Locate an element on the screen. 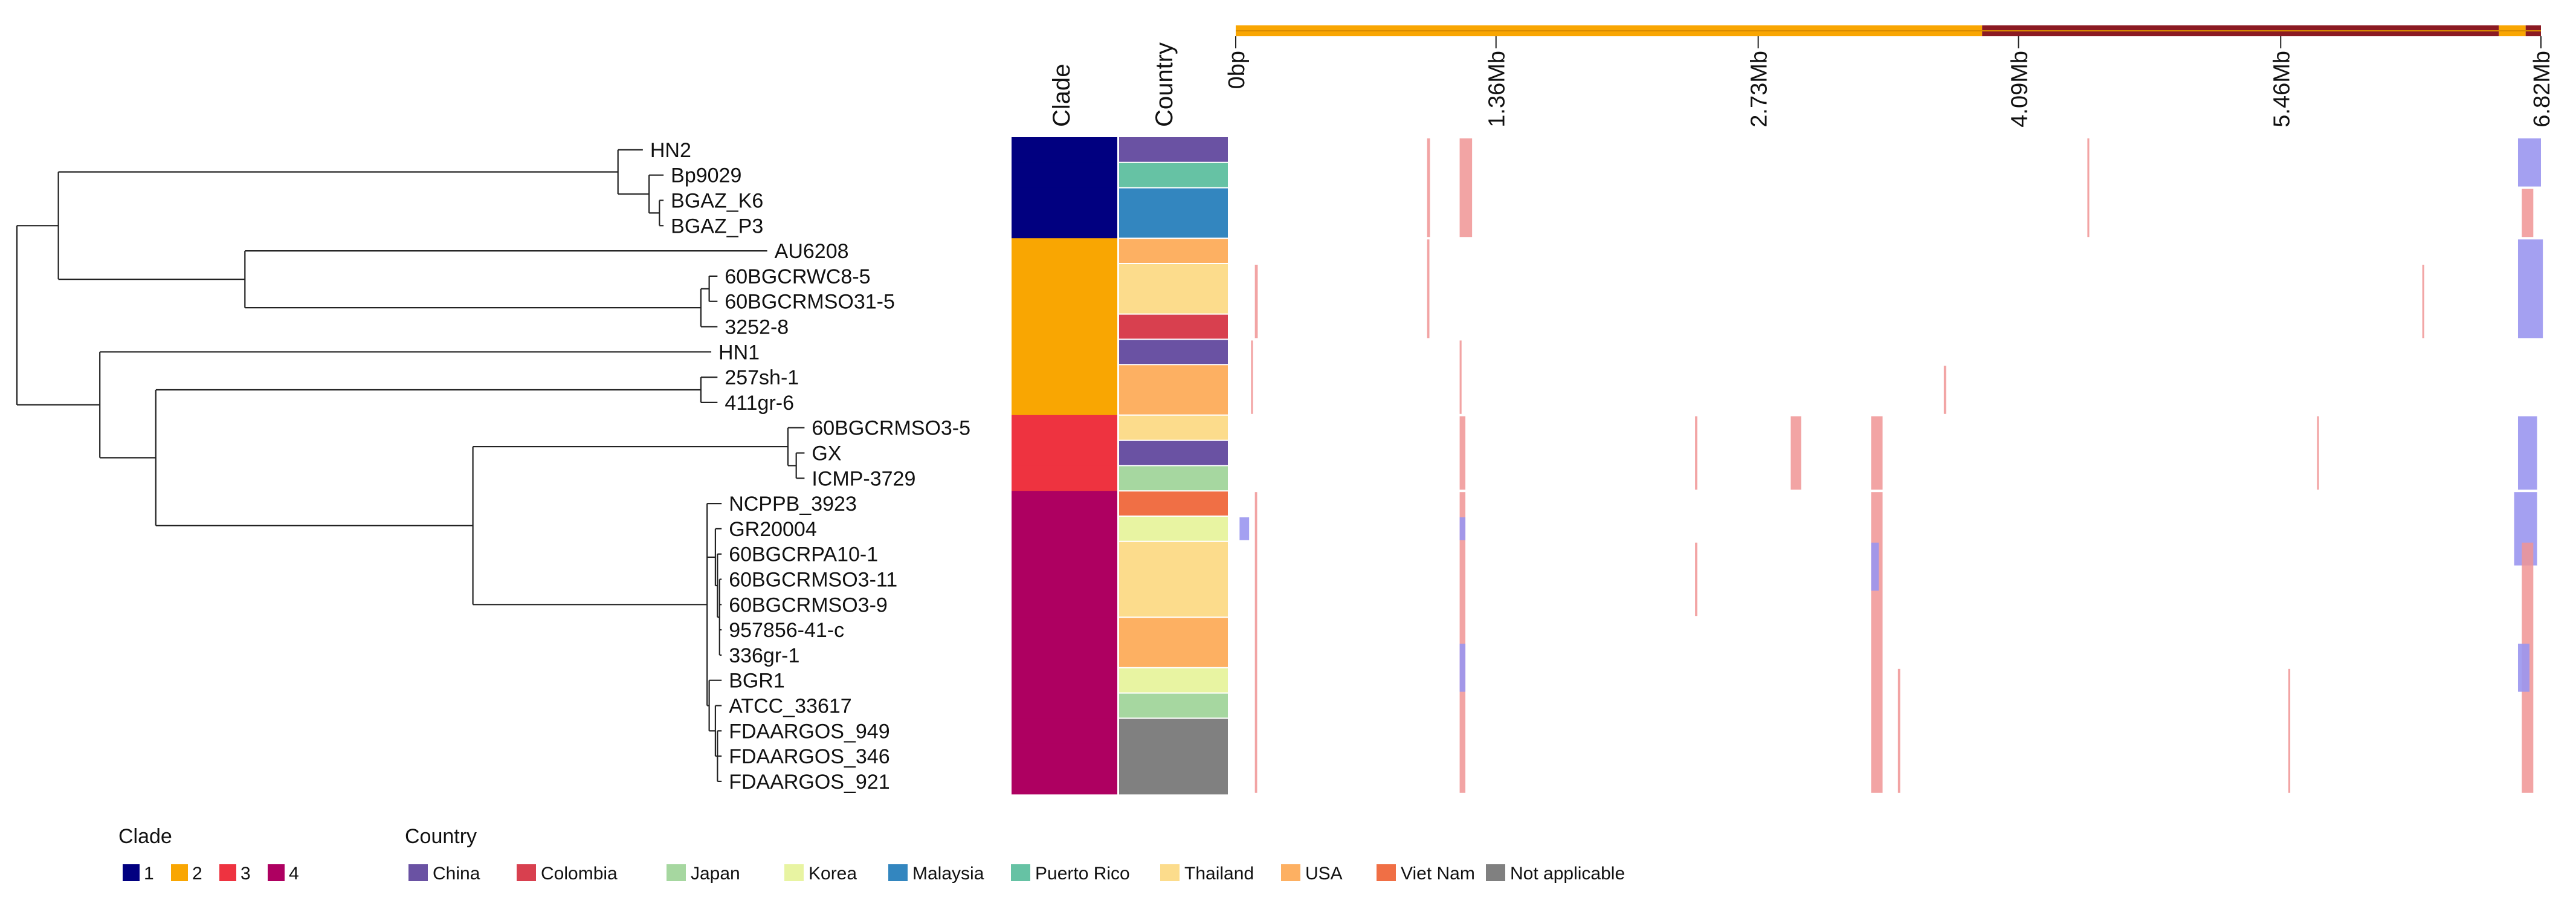 The width and height of the screenshot is (2576, 912). legend-clade-label: 1 is located at coordinates (149, 874).